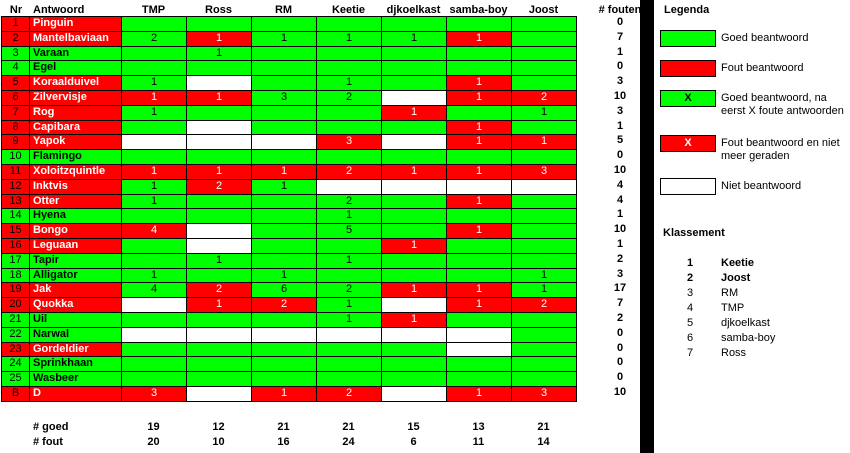 The width and height of the screenshot is (850, 453). I want to click on row-number: 3, so click(15, 53).